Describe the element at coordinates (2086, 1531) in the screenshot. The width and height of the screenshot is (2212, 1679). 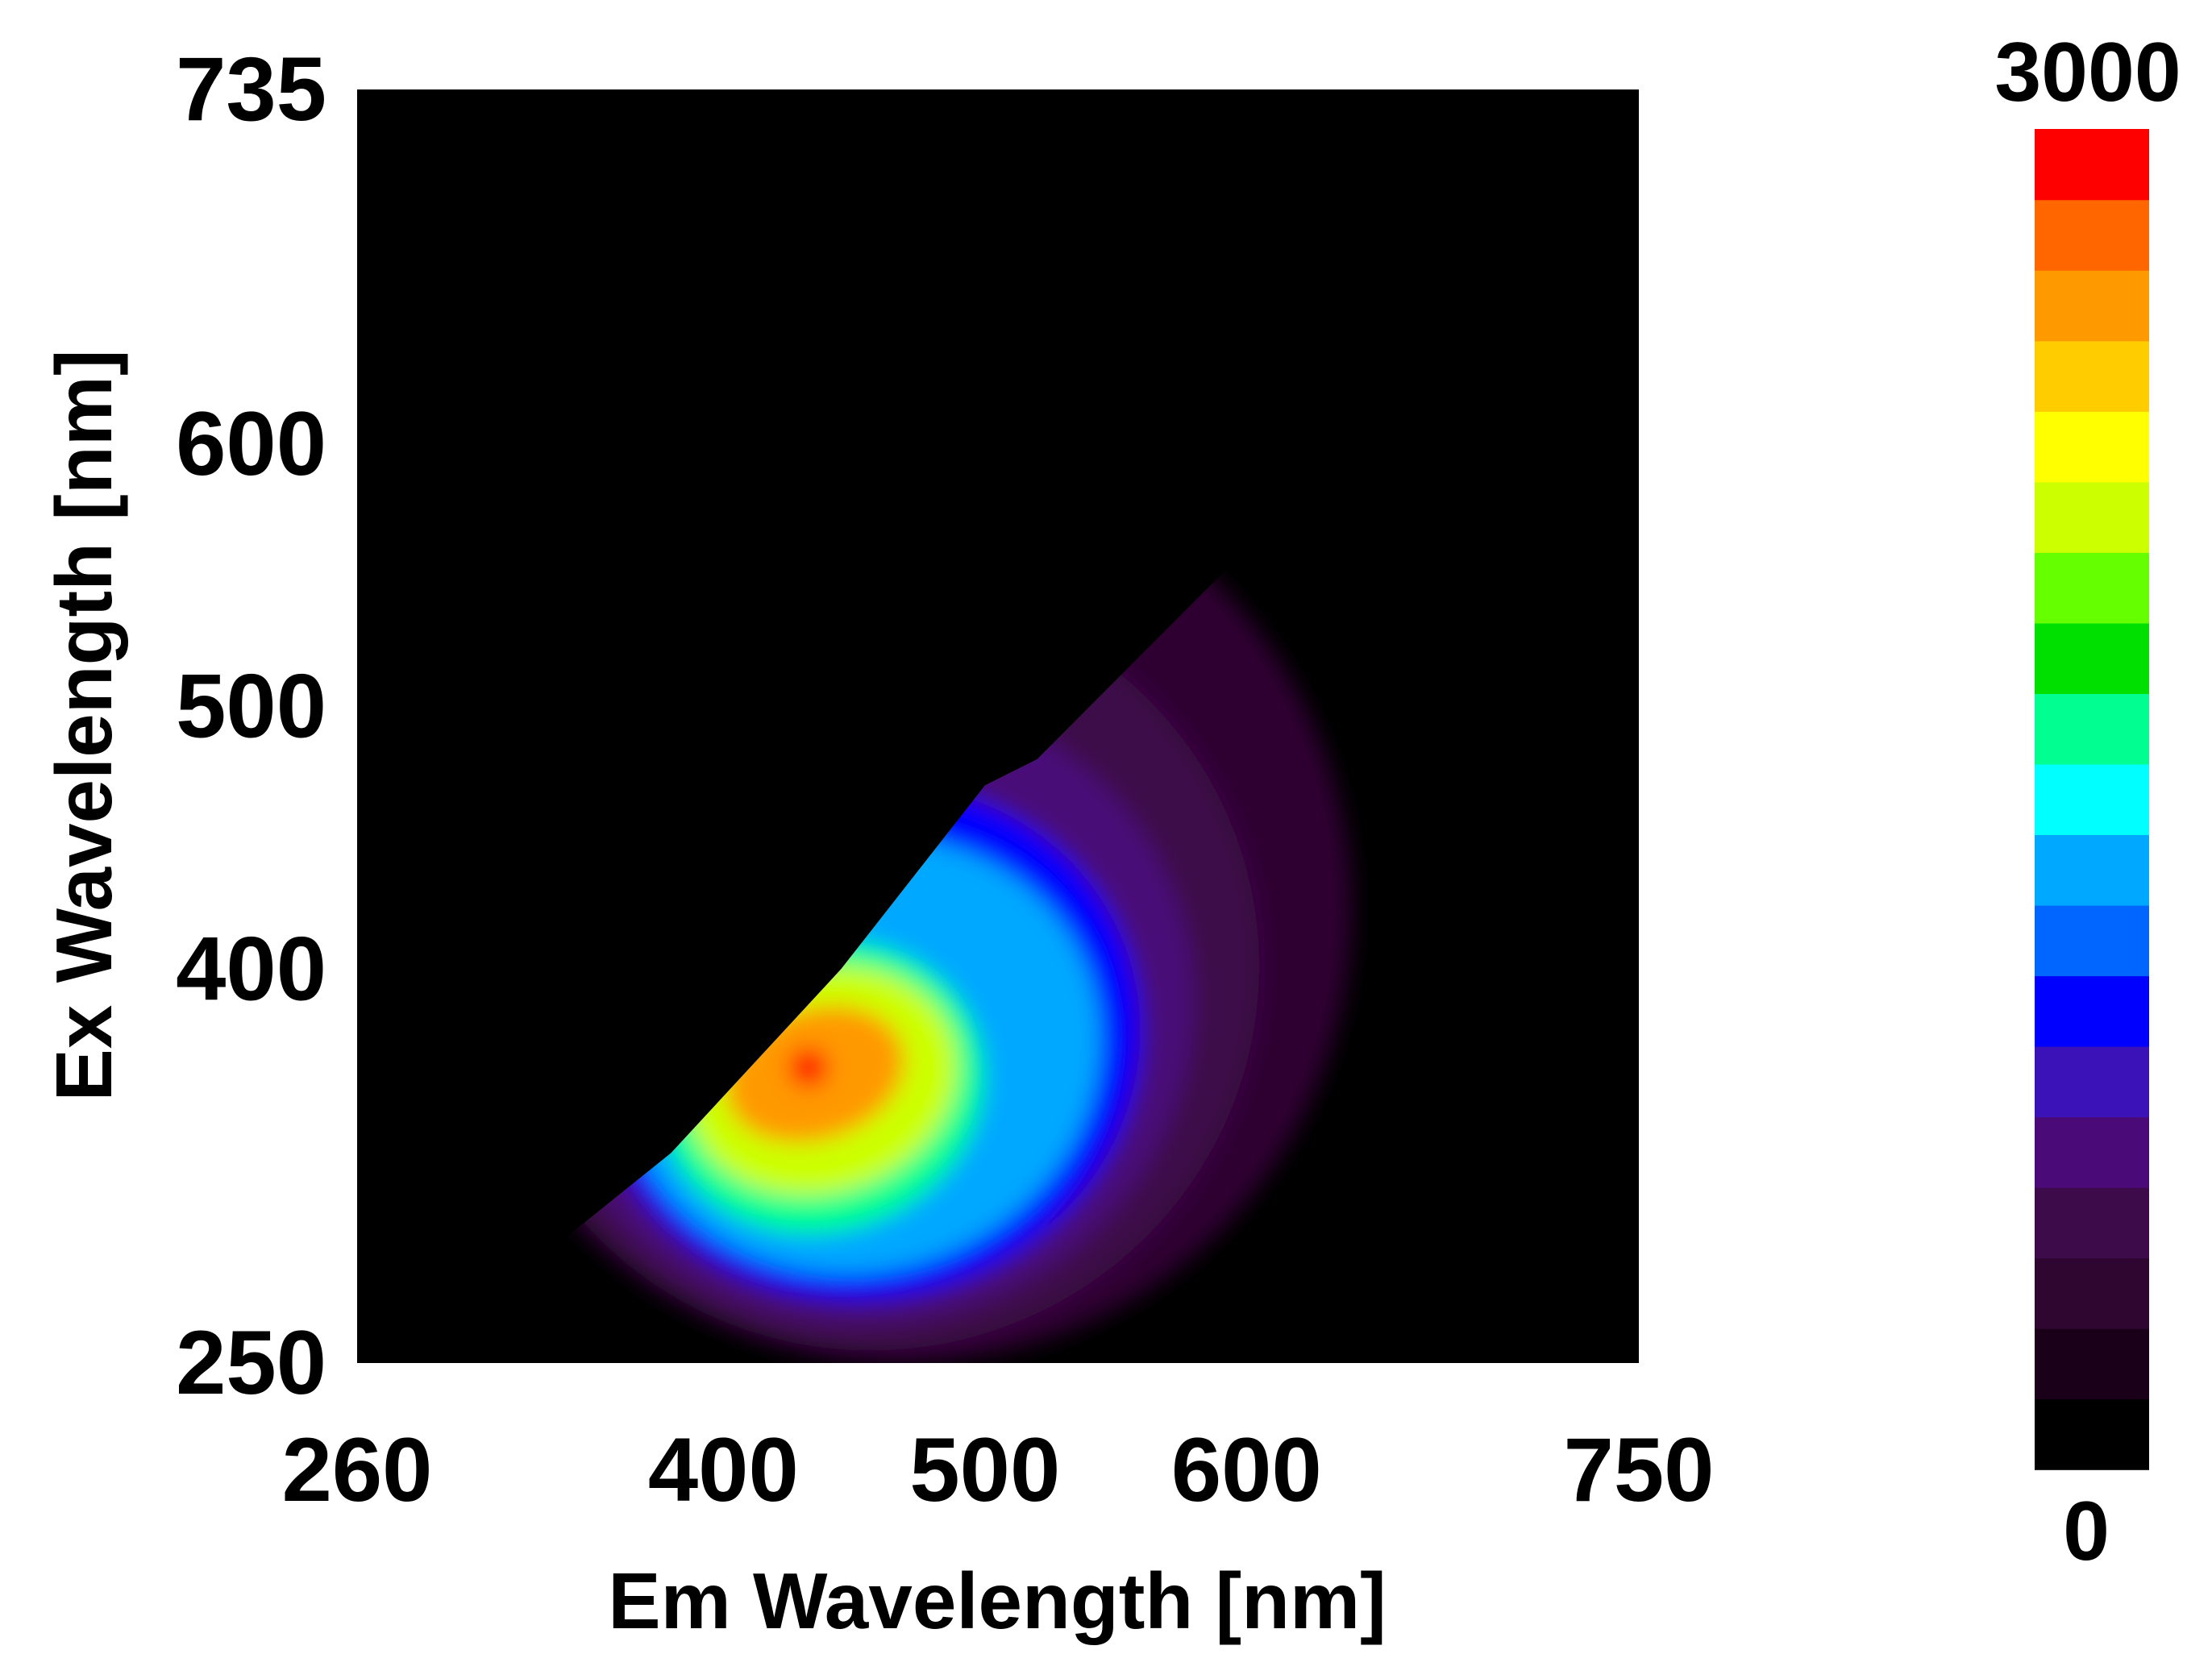
I see `colorbar-min-label: 0` at that location.